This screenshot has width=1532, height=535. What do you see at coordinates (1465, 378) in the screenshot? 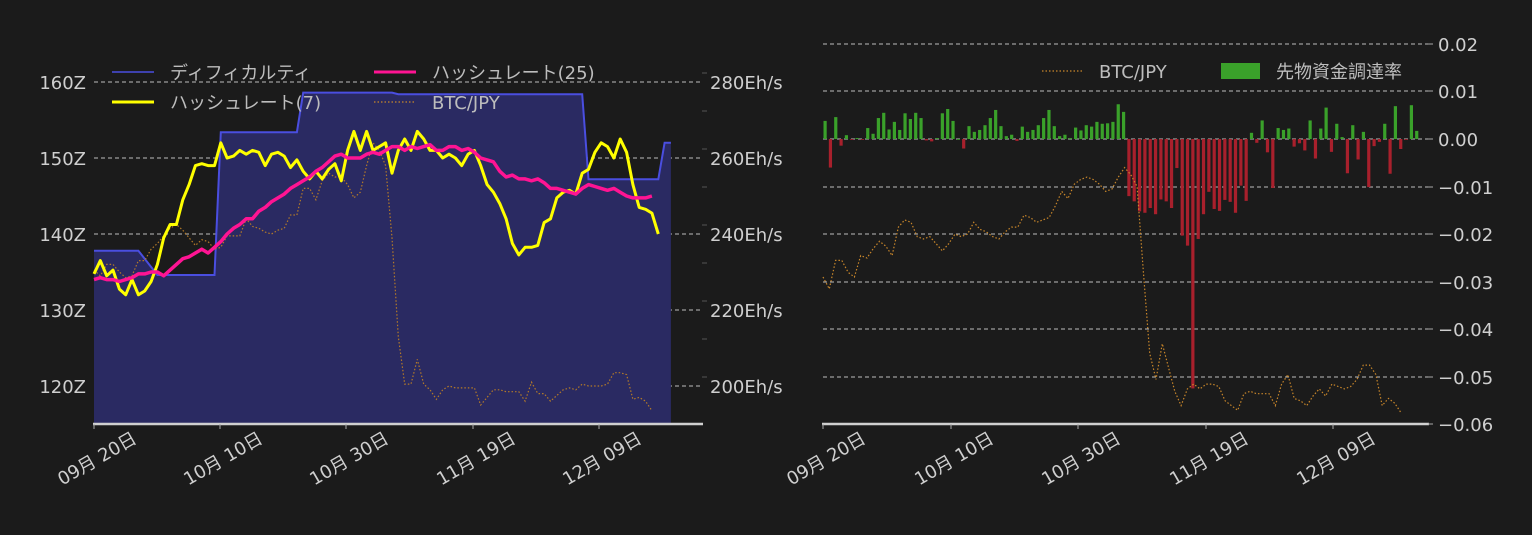
I see `funding-y-tick-label: −0.05` at bounding box center [1465, 378].